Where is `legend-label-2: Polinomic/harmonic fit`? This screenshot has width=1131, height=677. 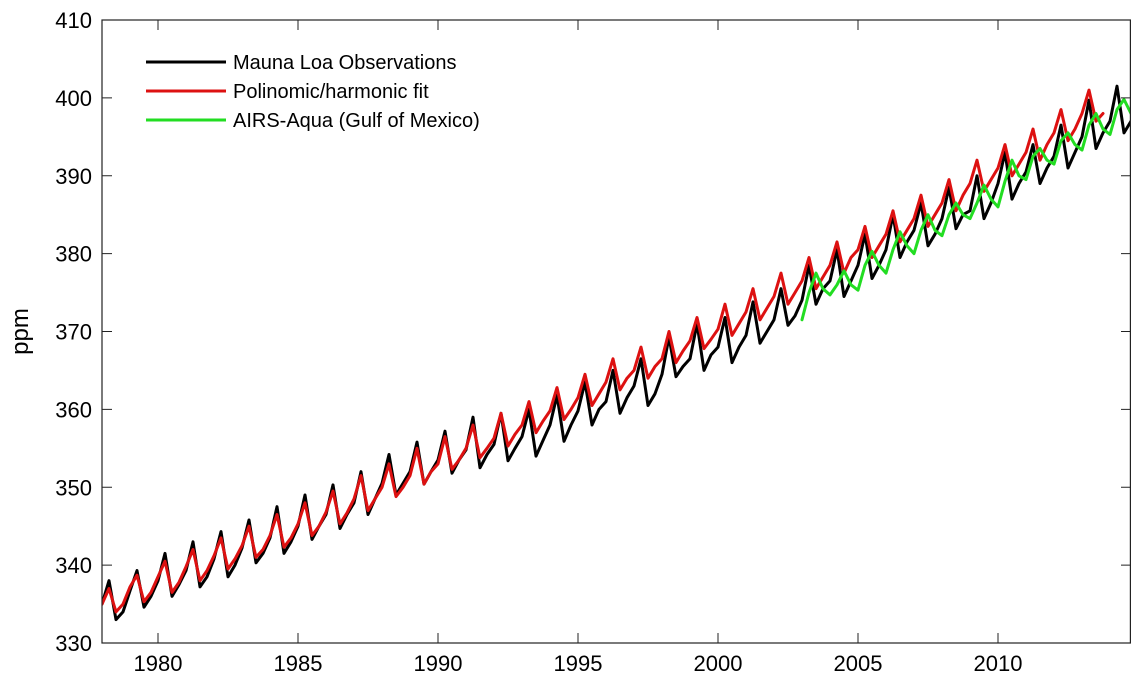
legend-label-2: Polinomic/harmonic fit is located at coordinates (331, 92).